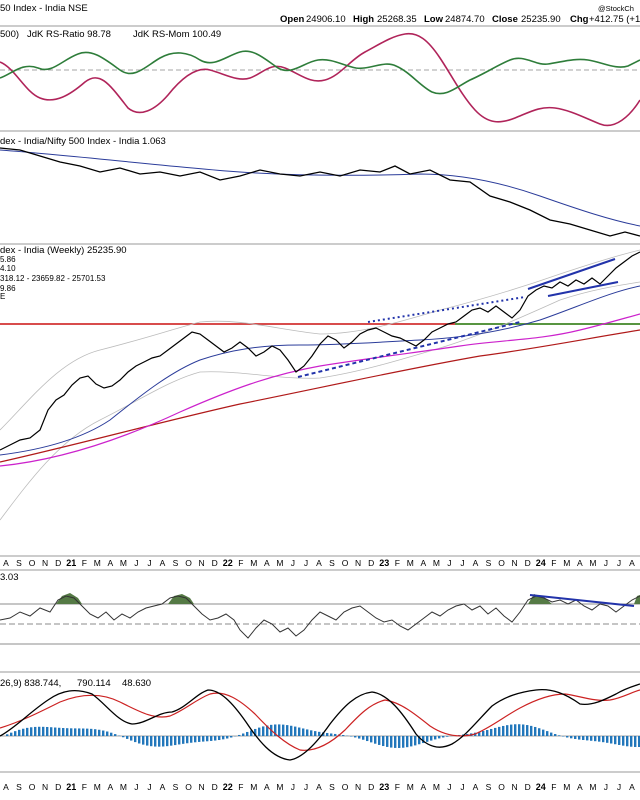 This screenshot has height=800, width=640. What do you see at coordinates (553, 563) in the screenshot?
I see `x-axis-top-tick-label: F` at bounding box center [553, 563].